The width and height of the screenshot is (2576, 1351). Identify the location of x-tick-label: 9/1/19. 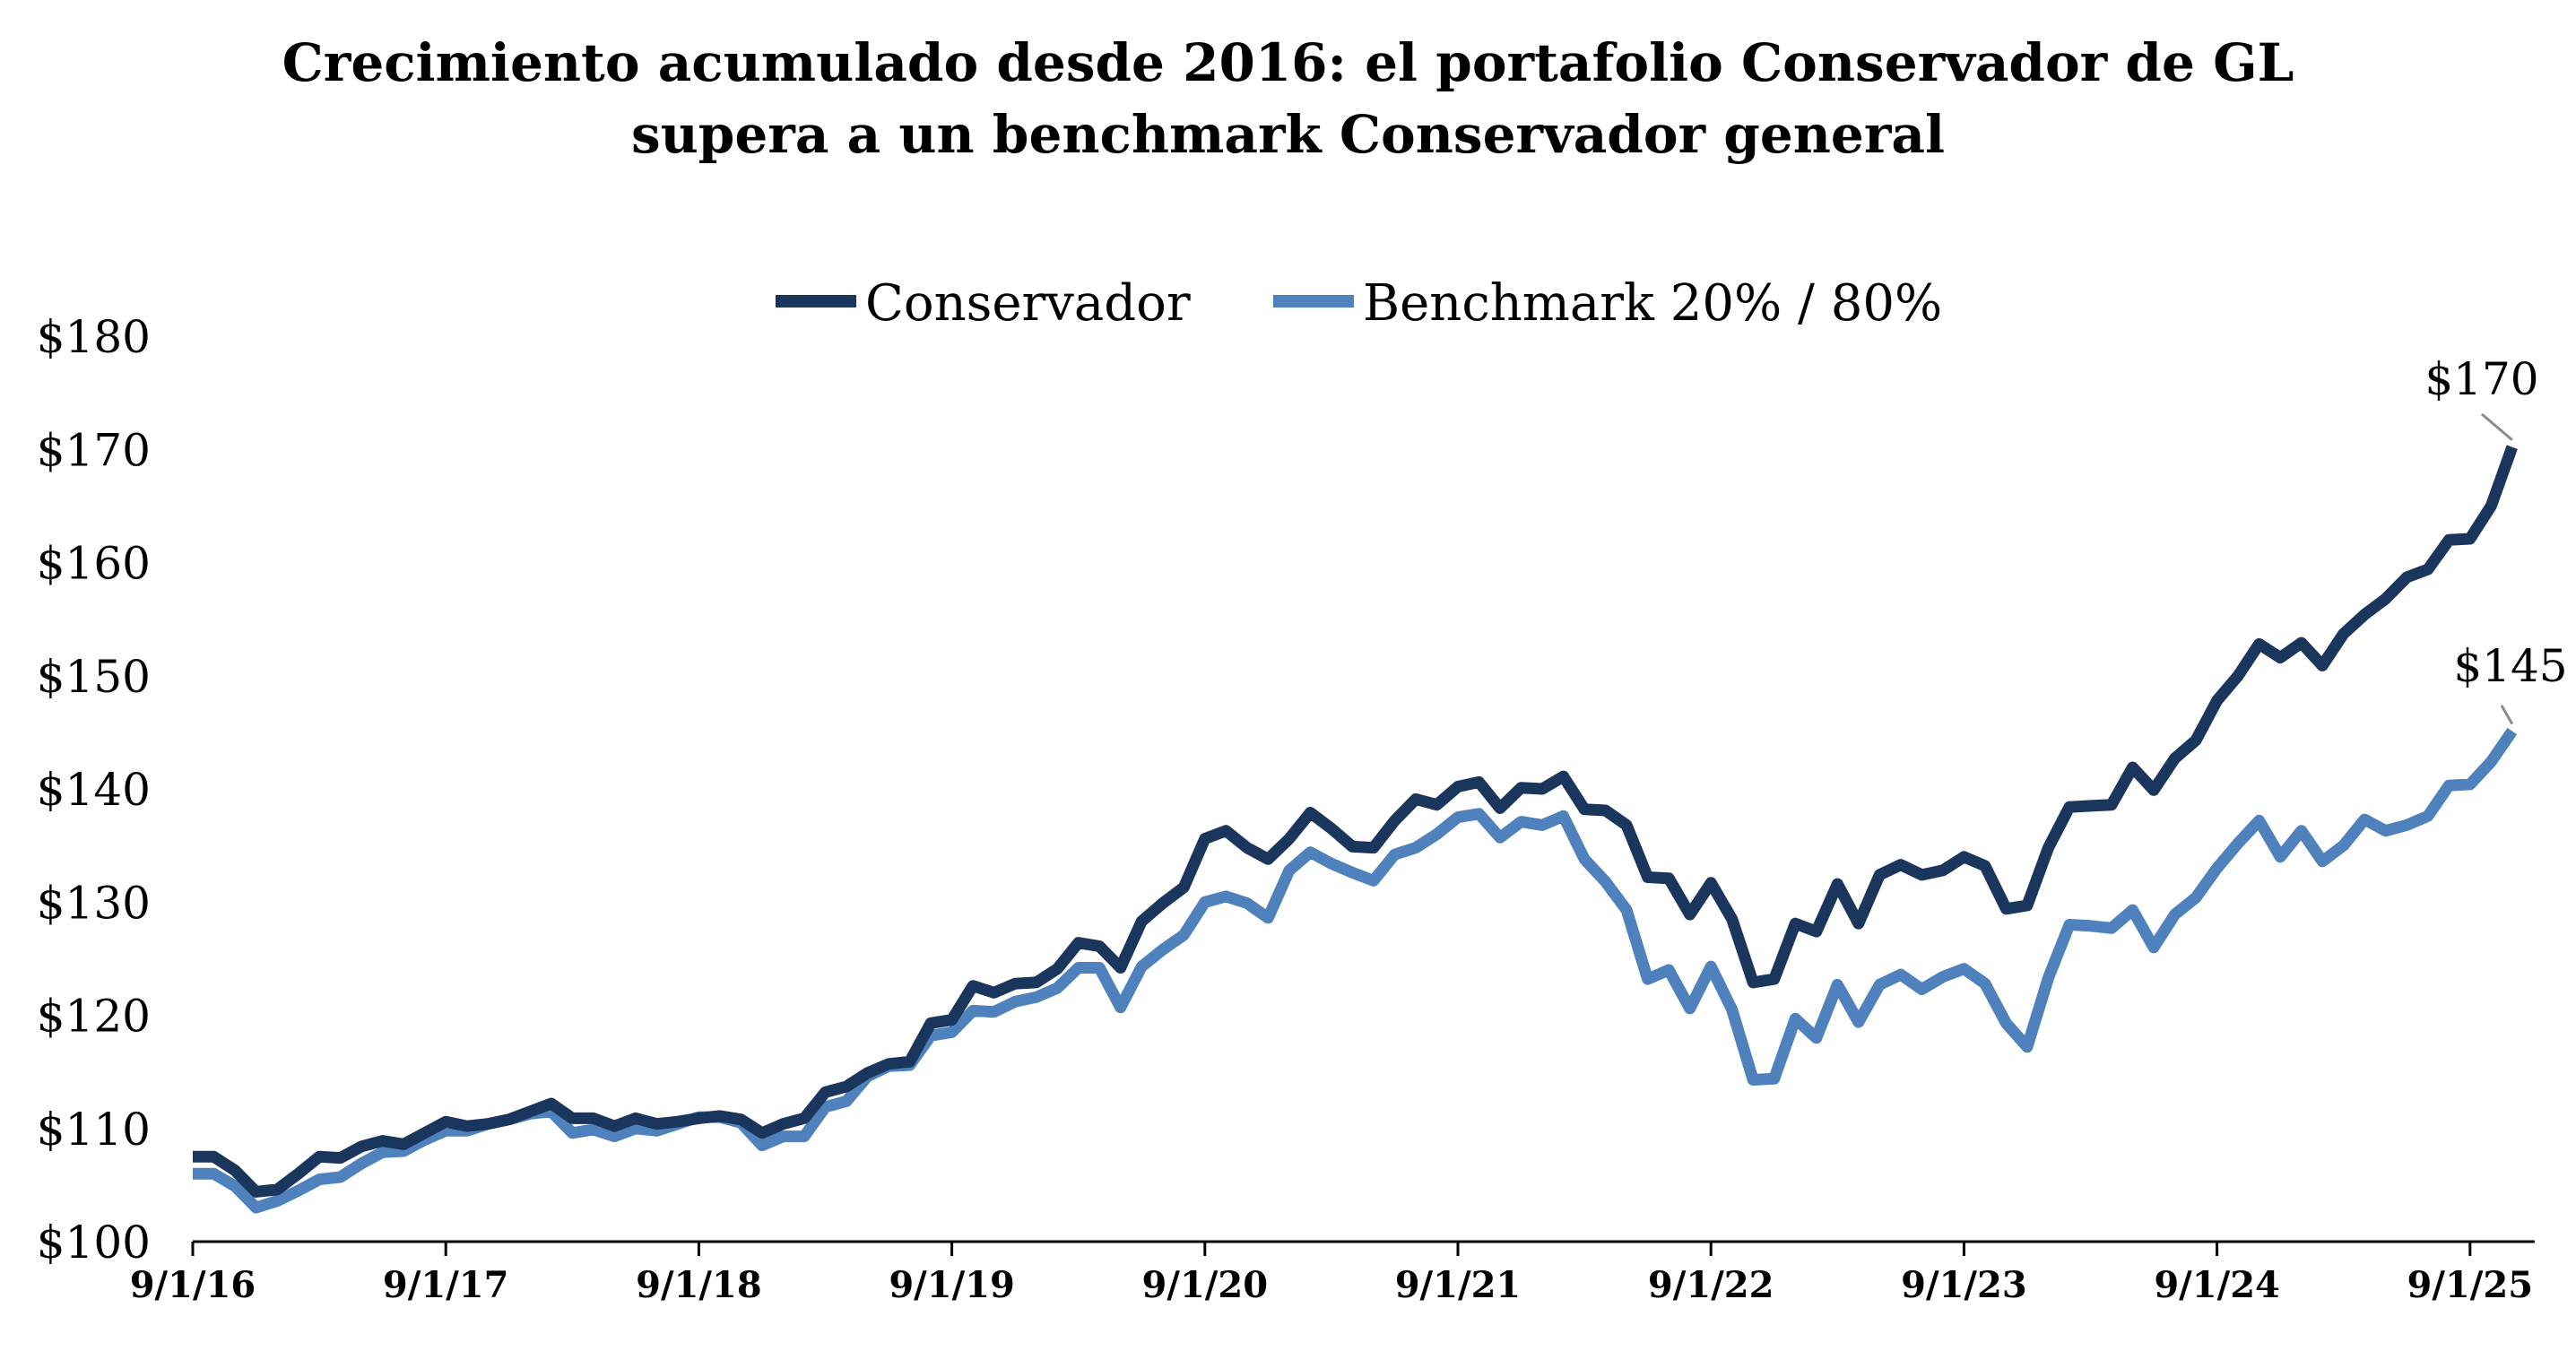
(952, 1285).